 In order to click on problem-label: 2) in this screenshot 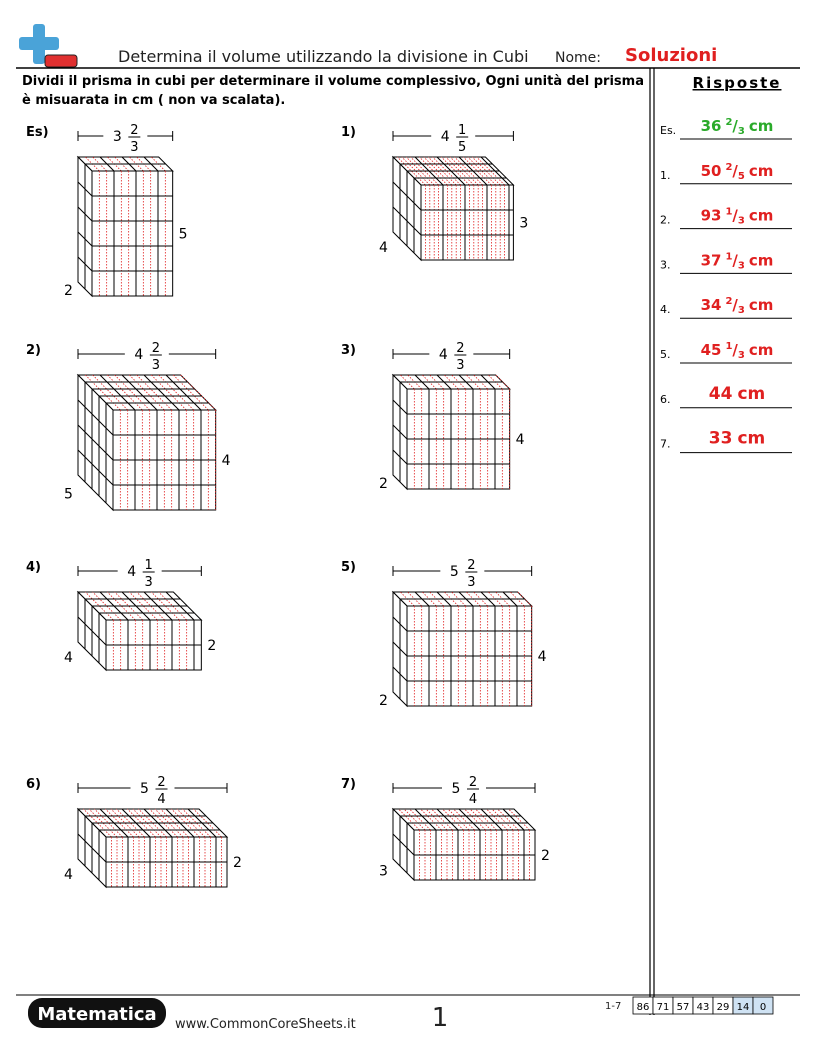, I will do `click(33, 350)`.